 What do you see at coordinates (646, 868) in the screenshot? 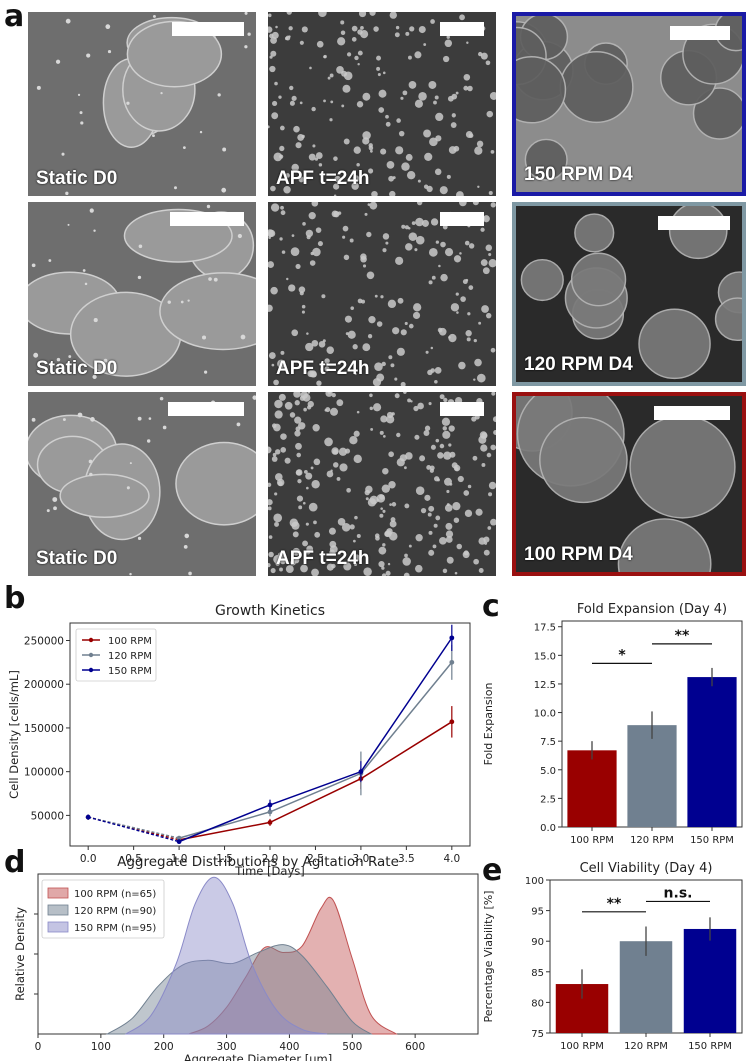
I see `chart-title: Cell Viability (Day 4)` at bounding box center [646, 868].